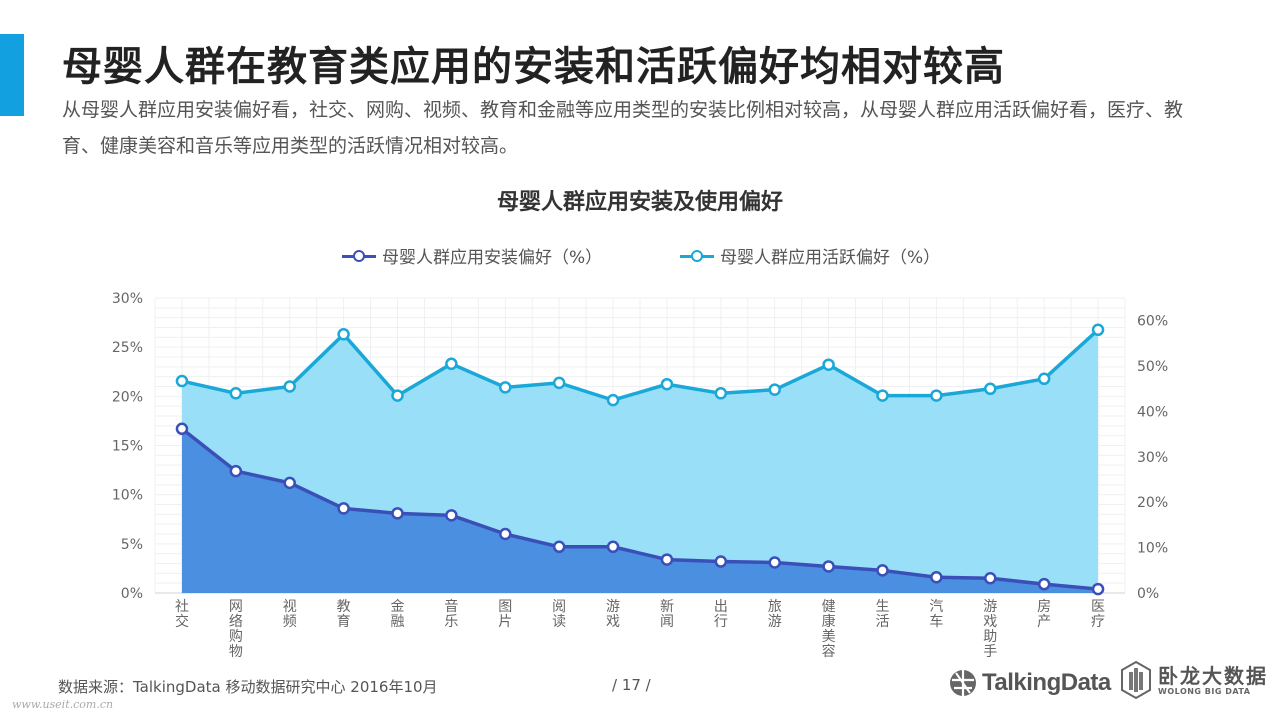 The height and width of the screenshot is (720, 1280). I want to click on right-axis-tick-label: 0%, so click(1148, 594).